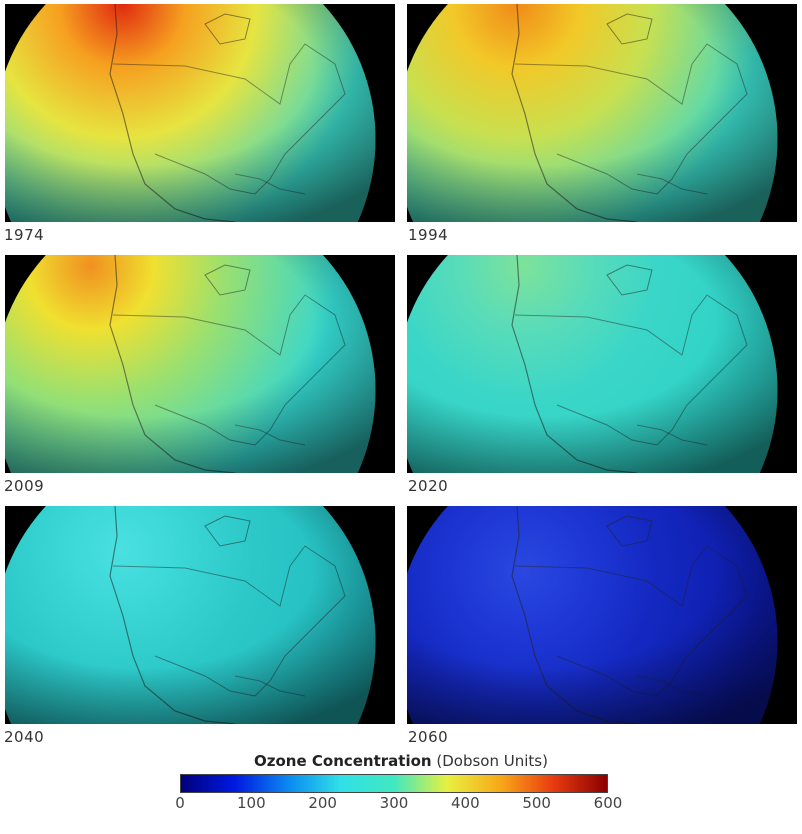 This screenshot has width=802, height=834. What do you see at coordinates (322, 803) in the screenshot?
I see `legend-tick-label: 200` at bounding box center [322, 803].